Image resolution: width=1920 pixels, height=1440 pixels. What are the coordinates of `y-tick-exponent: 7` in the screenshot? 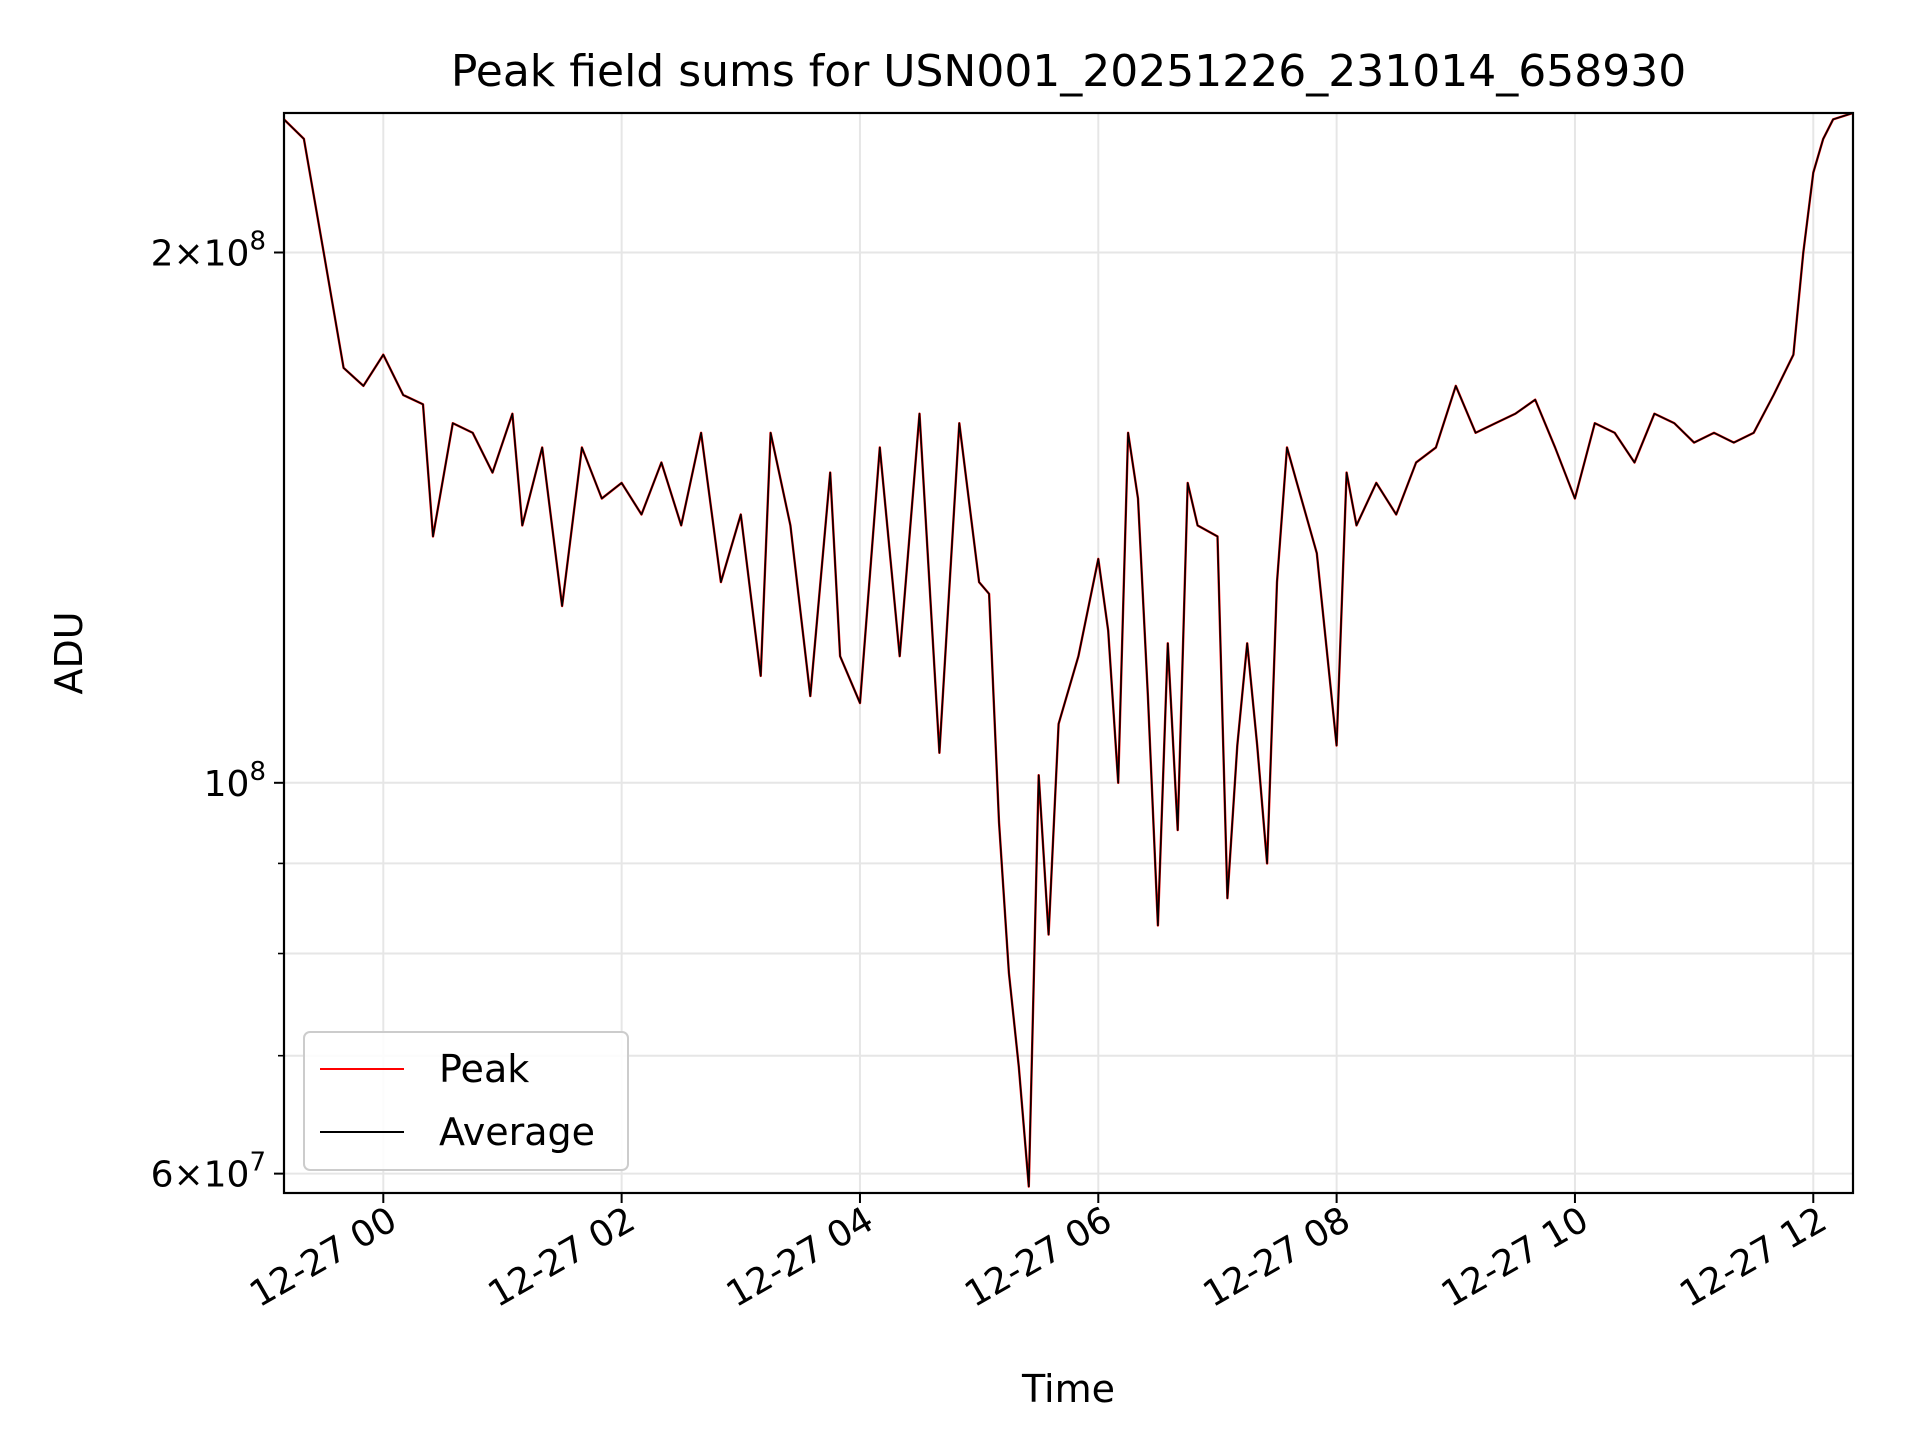 It's located at (257, 1163).